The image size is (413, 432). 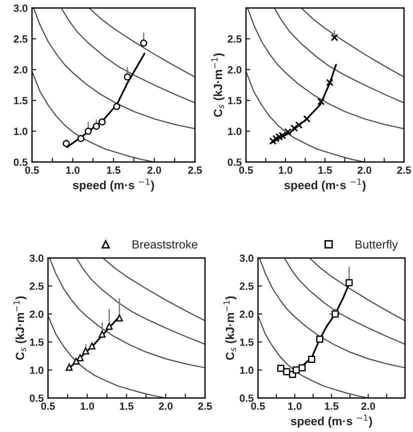 I want to click on legend-label: Breaststroke, so click(x=165, y=244).